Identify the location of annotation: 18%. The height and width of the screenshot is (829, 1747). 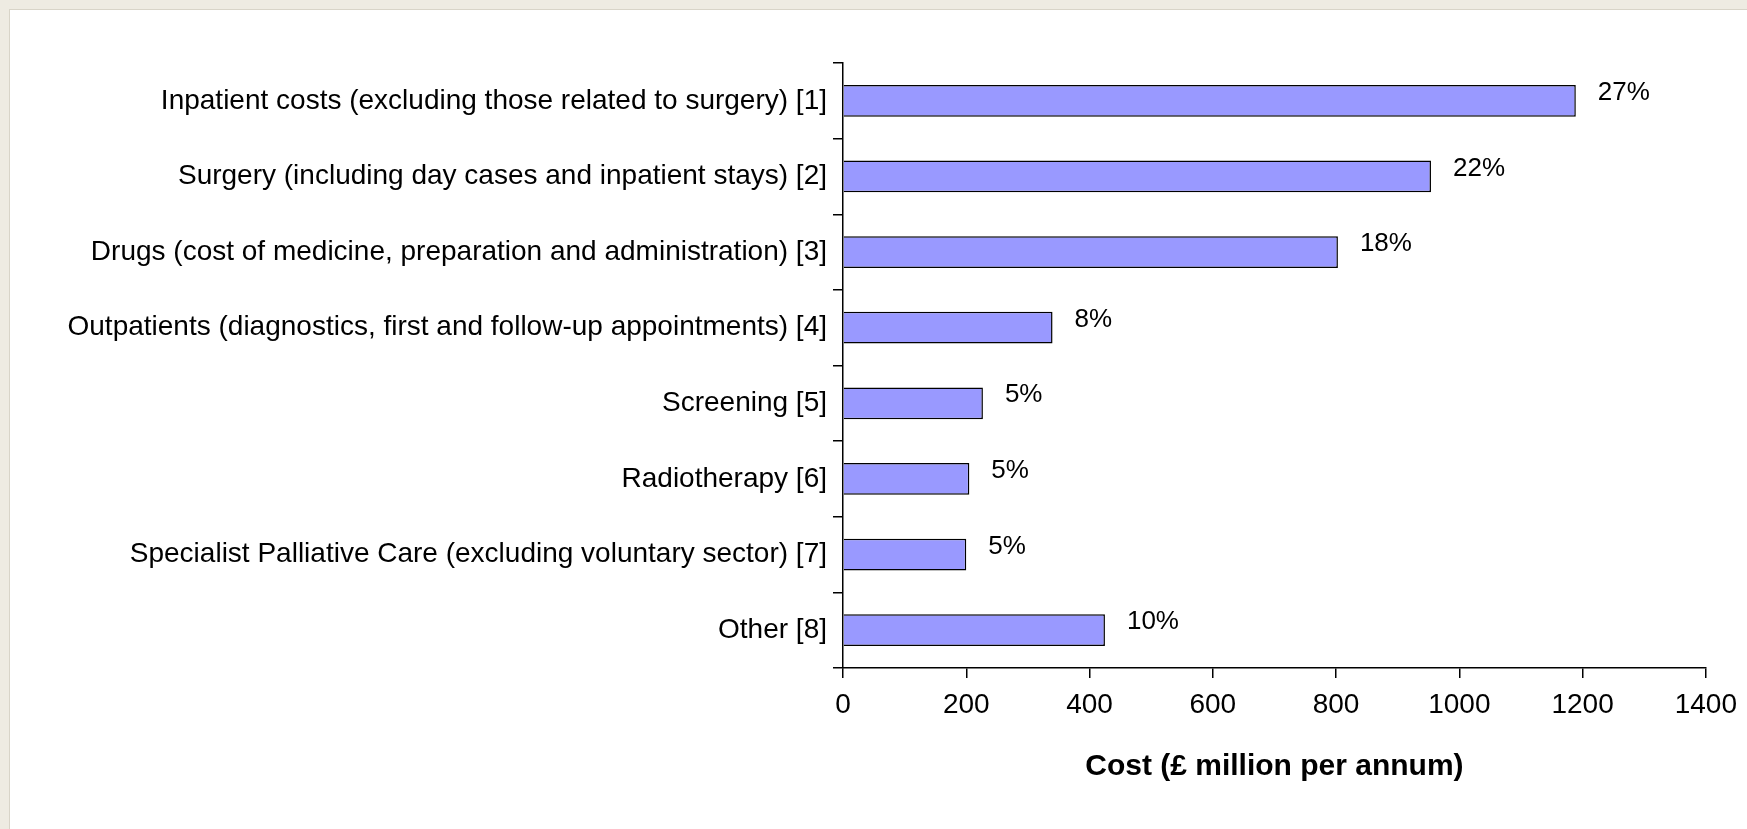
(1385, 242).